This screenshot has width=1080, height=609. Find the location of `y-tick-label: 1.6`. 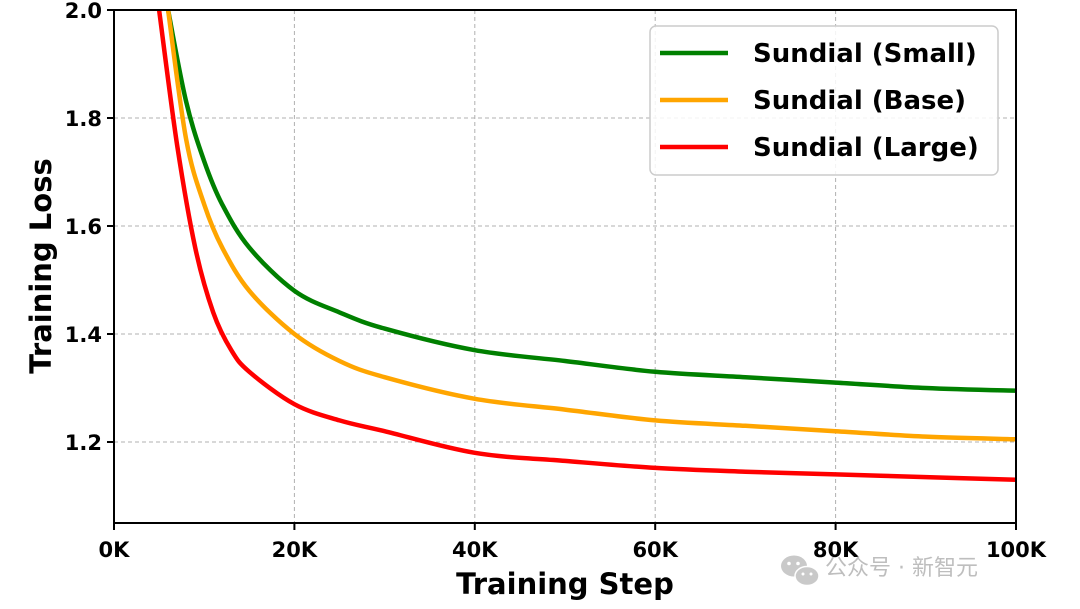

y-tick-label: 1.6 is located at coordinates (83, 227).